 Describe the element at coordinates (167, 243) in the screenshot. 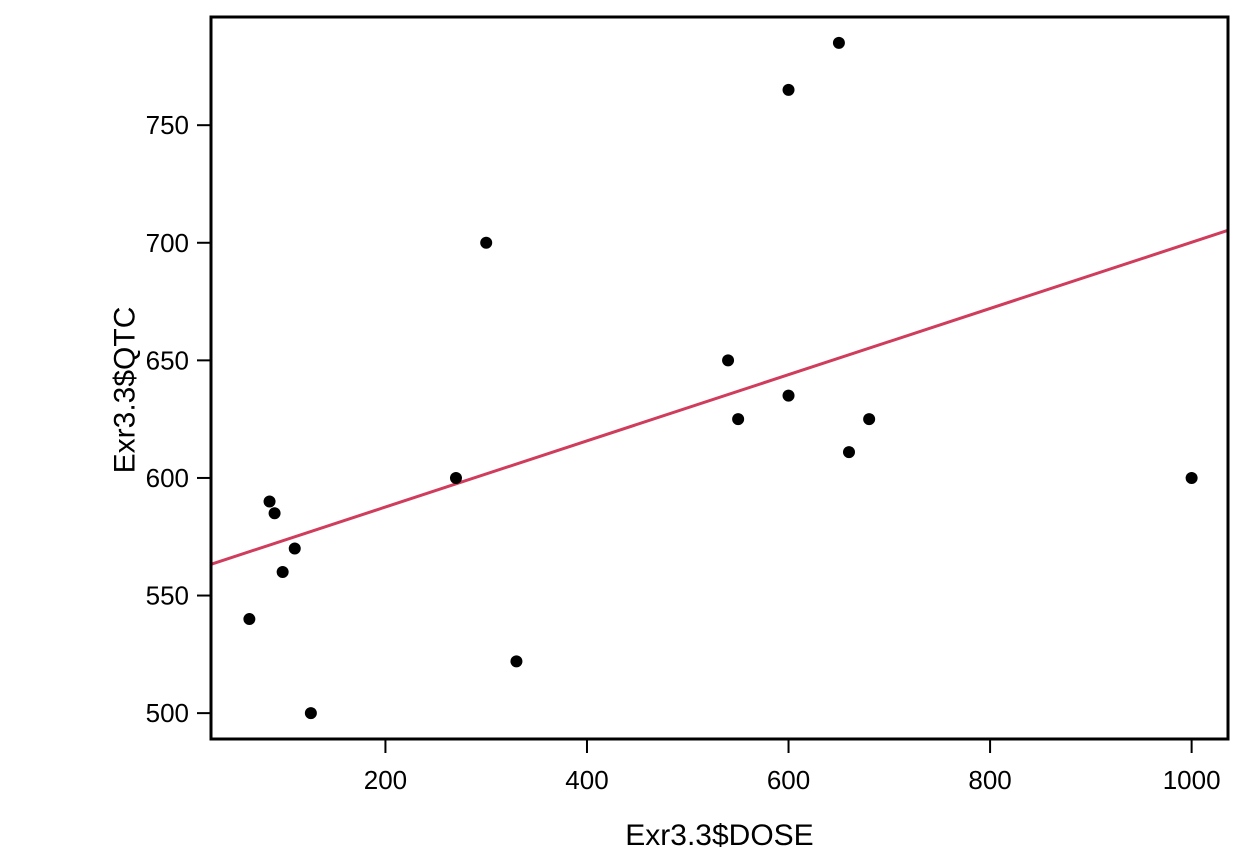

I see `y-tick-label: 700` at that location.